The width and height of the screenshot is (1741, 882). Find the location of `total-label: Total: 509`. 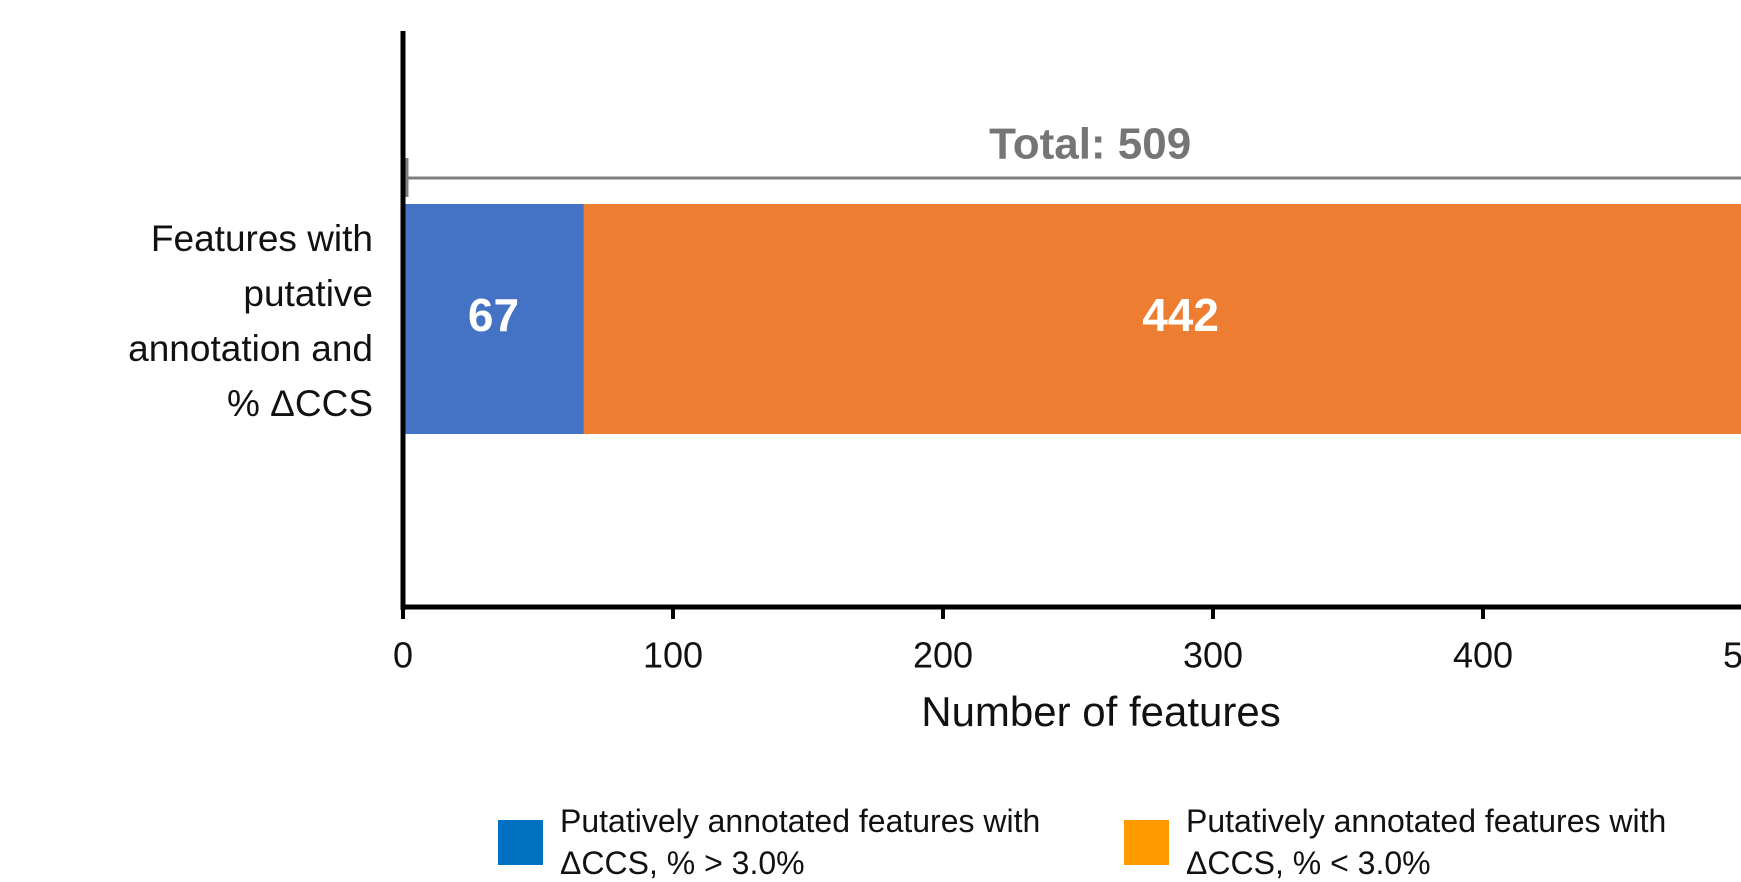

total-label: Total: 509 is located at coordinates (1090, 144).